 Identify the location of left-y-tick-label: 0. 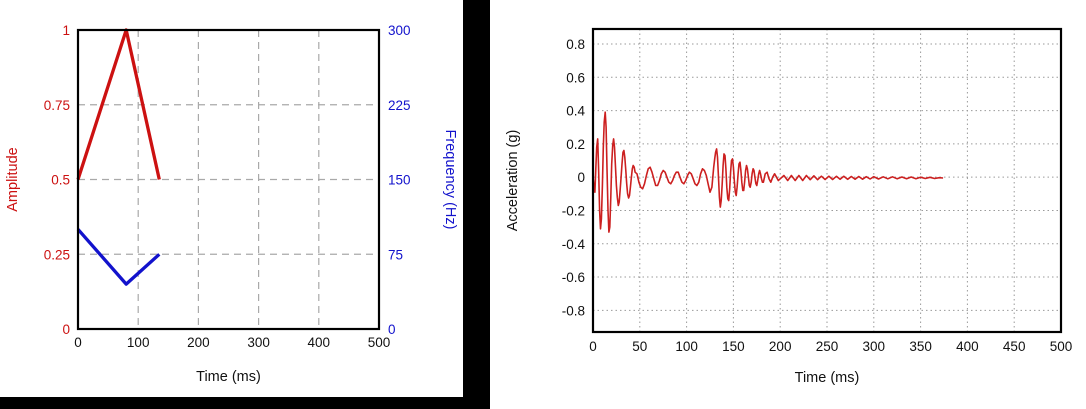
(66, 329).